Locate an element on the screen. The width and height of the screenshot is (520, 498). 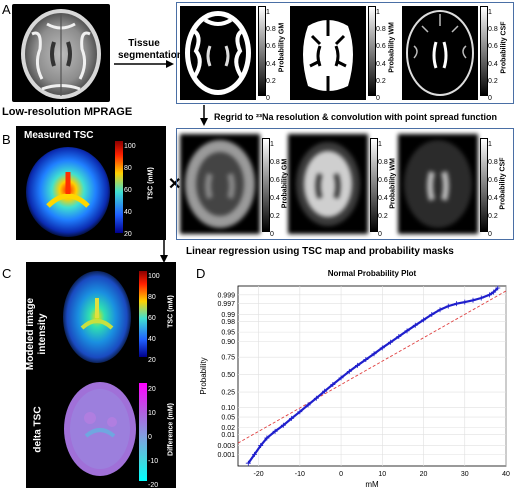
low-res-label: Low-resolution MPRAGE is located at coordinates (67, 112).